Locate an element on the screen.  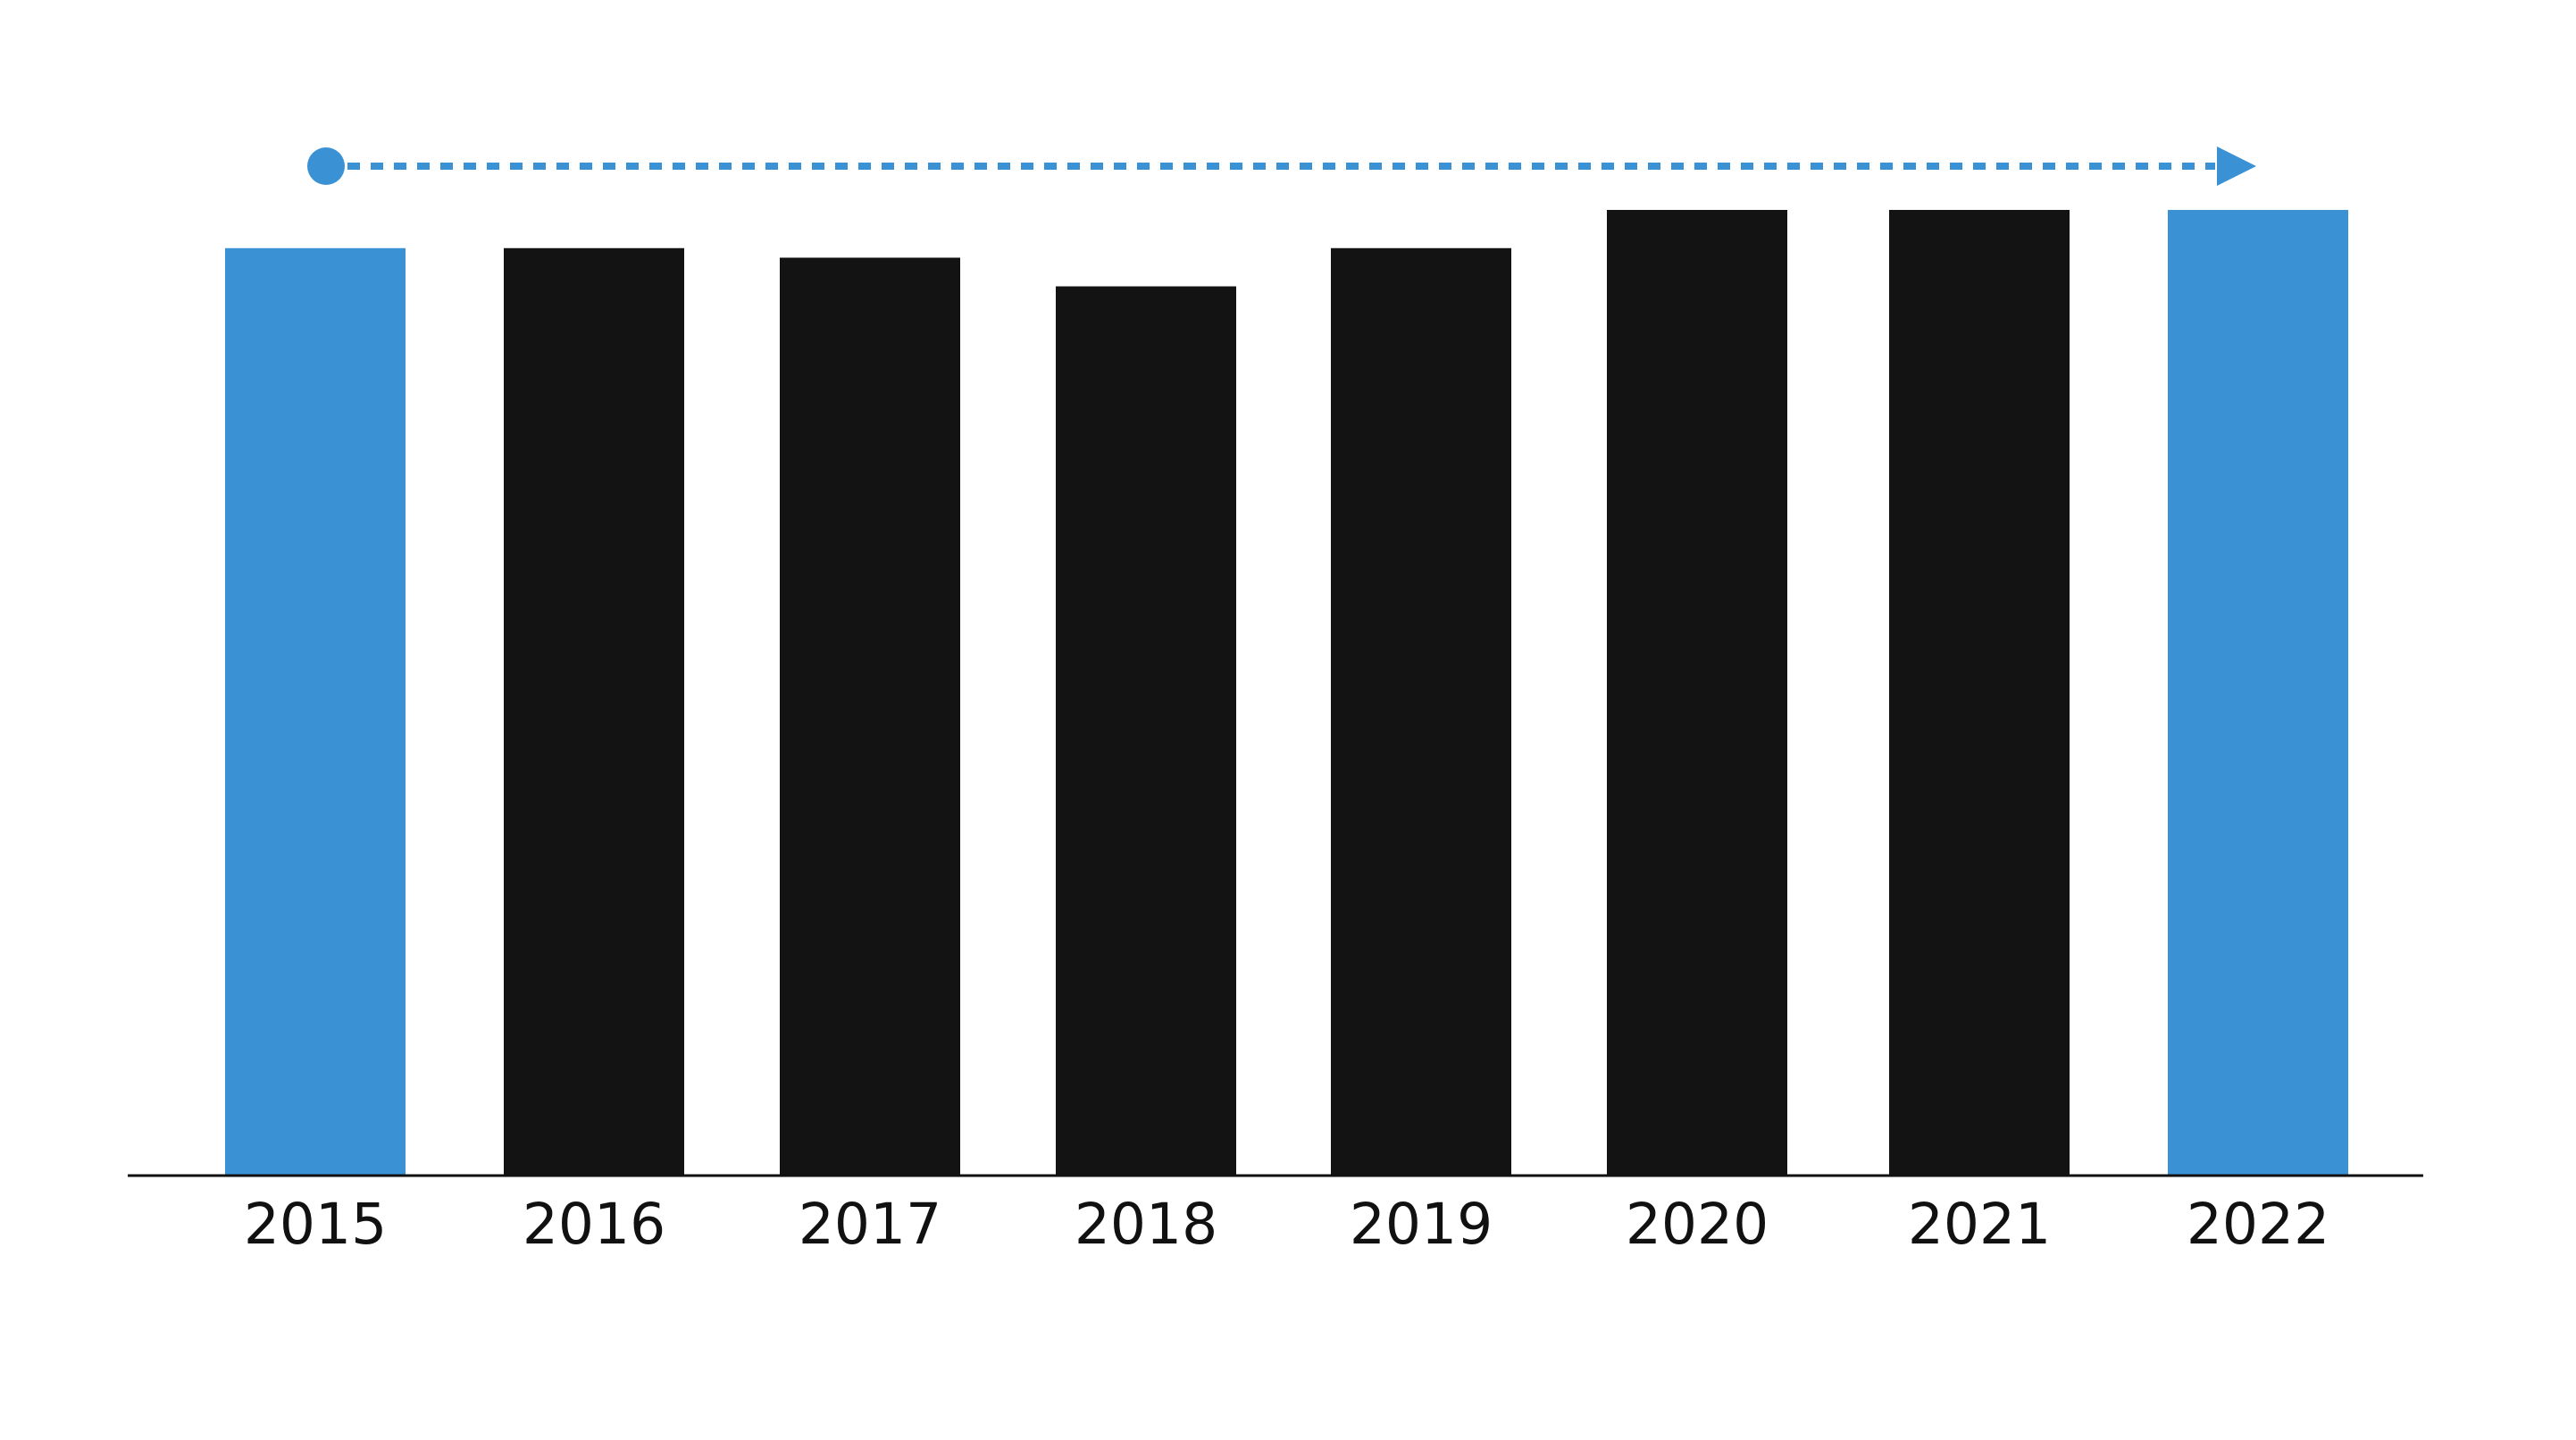
bar-2016 is located at coordinates (594, 711).